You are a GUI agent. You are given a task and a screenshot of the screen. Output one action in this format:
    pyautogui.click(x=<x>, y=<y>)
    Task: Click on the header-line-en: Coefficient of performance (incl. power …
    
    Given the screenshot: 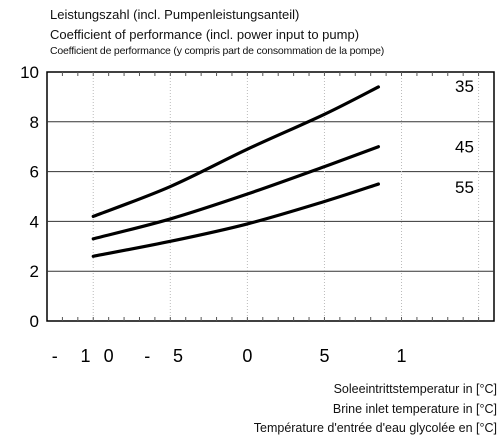 What is the action you would take?
    pyautogui.click(x=205, y=34)
    